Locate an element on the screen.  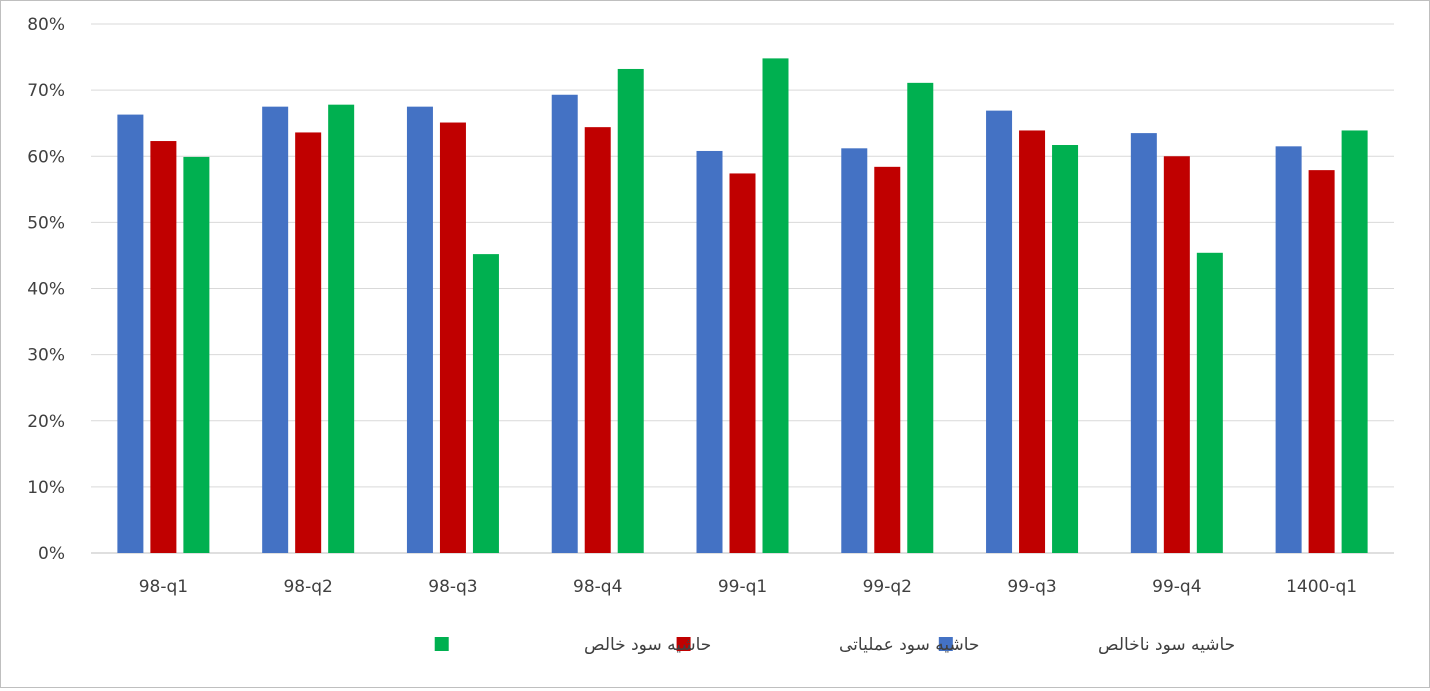
x-category-label: 99-q3 is located at coordinates (1031, 587).